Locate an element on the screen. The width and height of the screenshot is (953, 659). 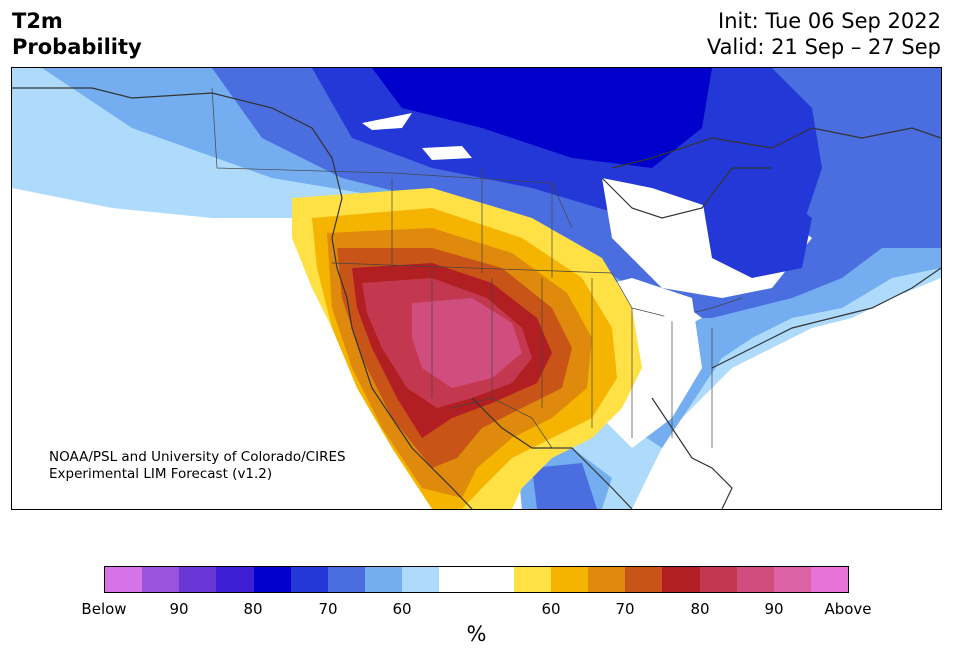
atlantic-coast-line is located at coordinates (826, 318).